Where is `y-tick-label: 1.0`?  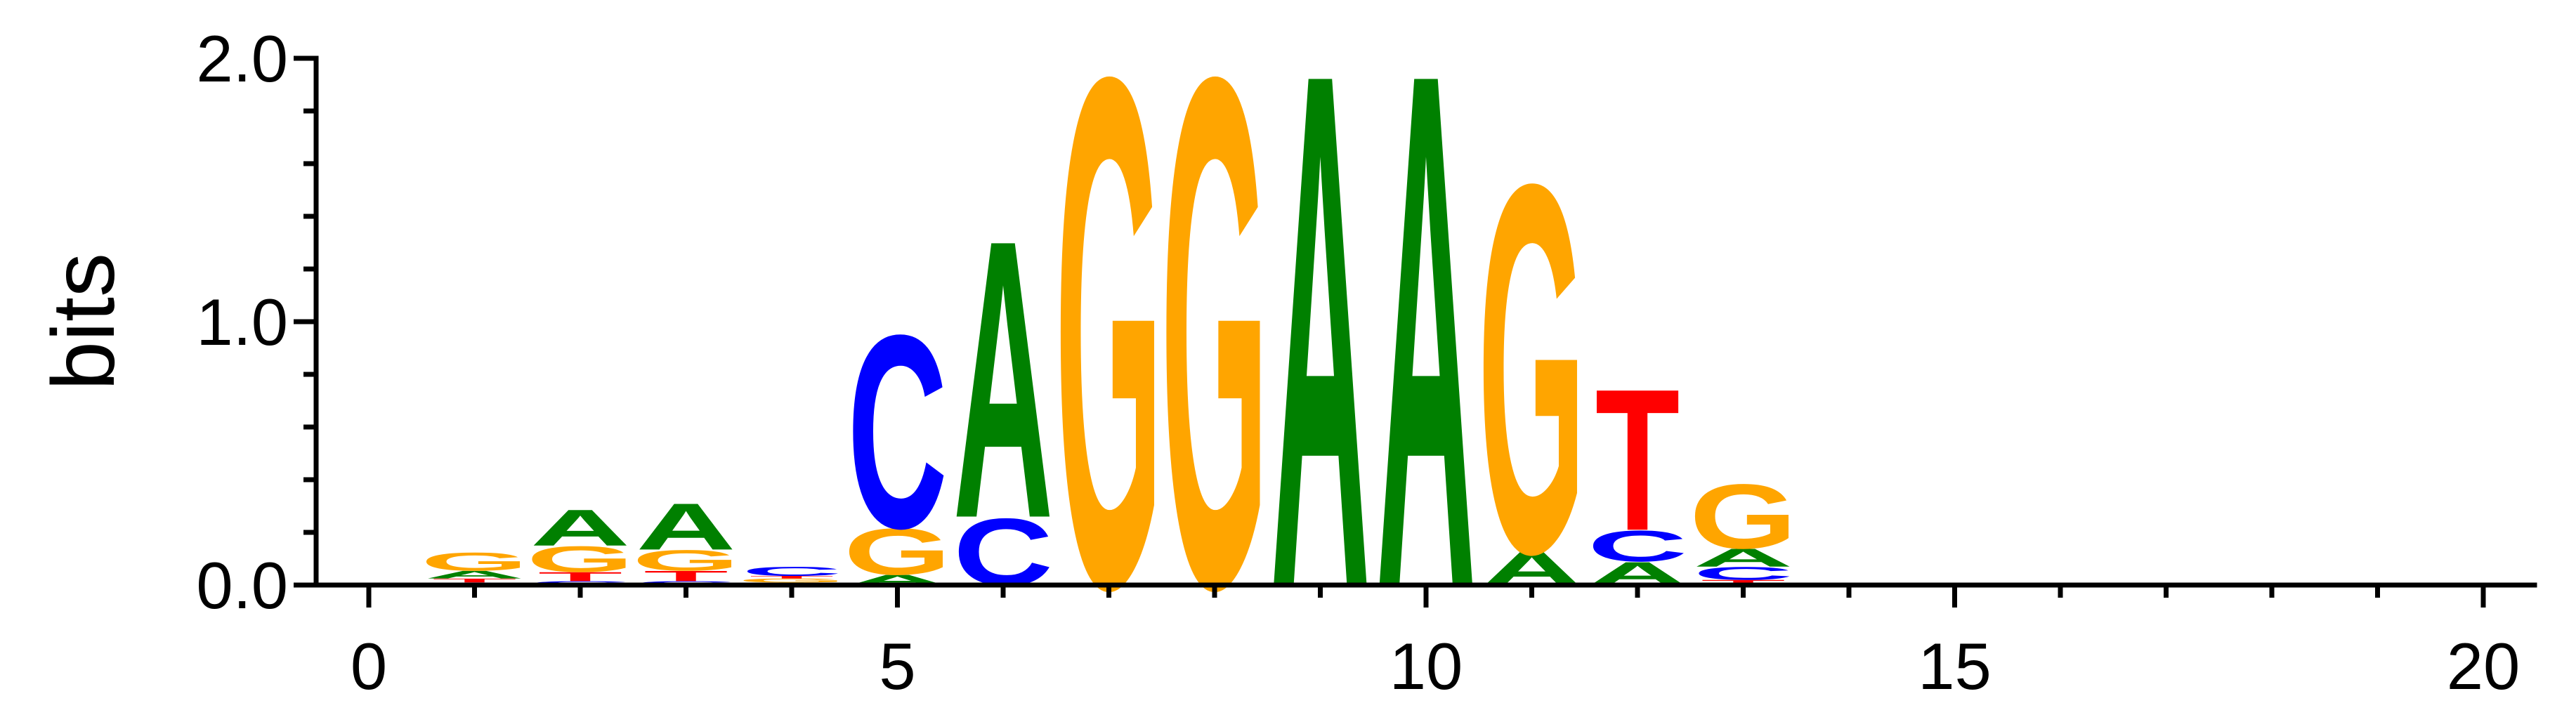 y-tick-label: 1.0 is located at coordinates (242, 322).